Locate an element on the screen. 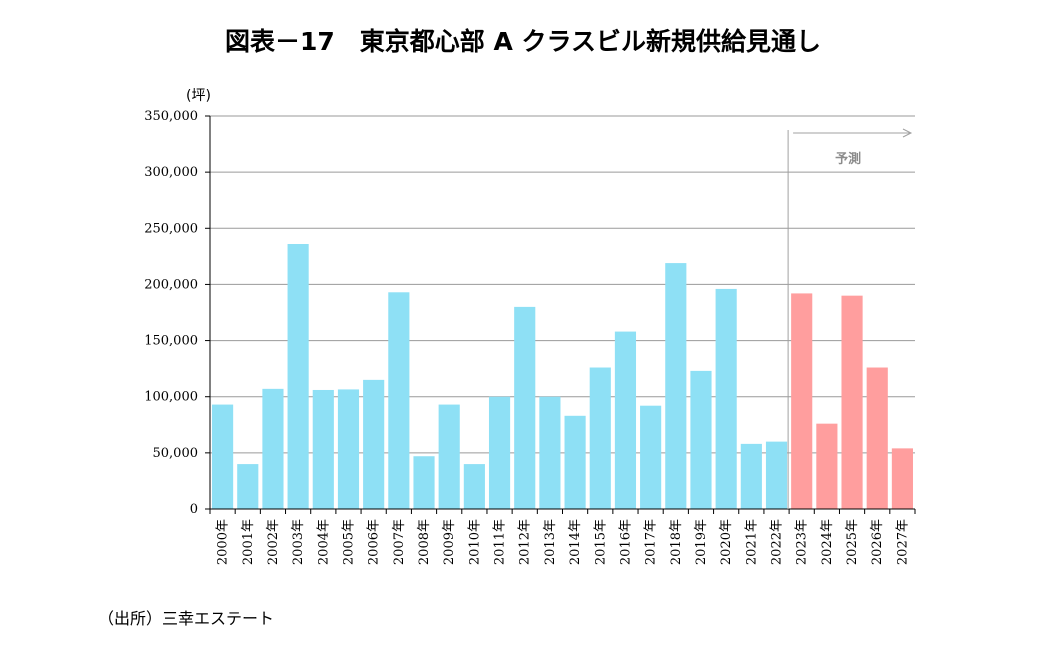 The image size is (1047, 654). forecast-label: 予測 is located at coordinates (848, 159).